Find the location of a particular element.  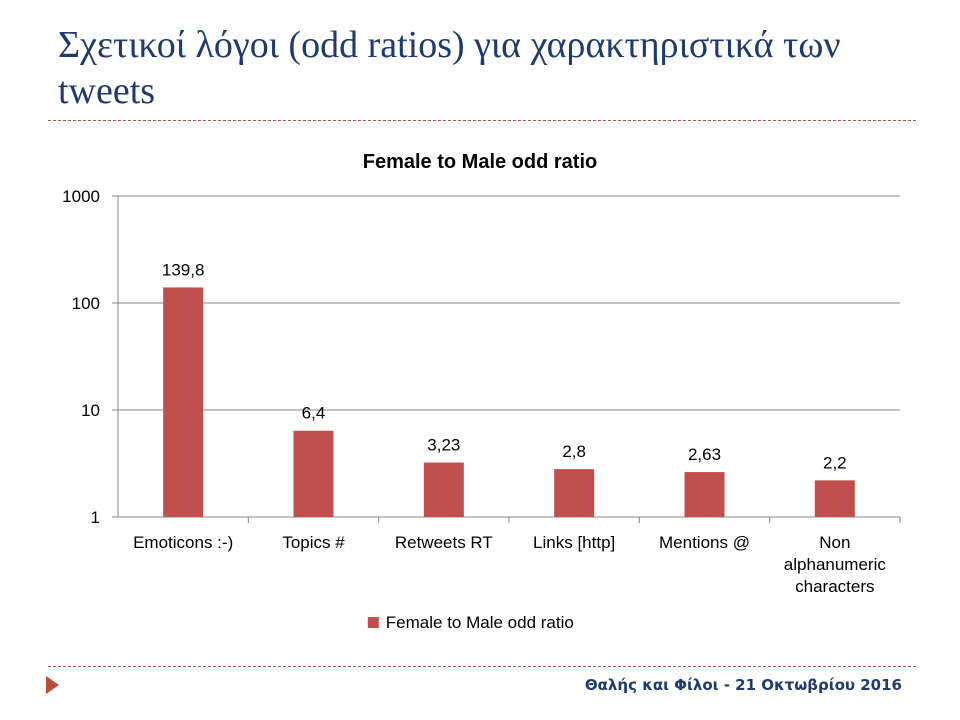

x-category-label: Mentions @ is located at coordinates (704, 542).